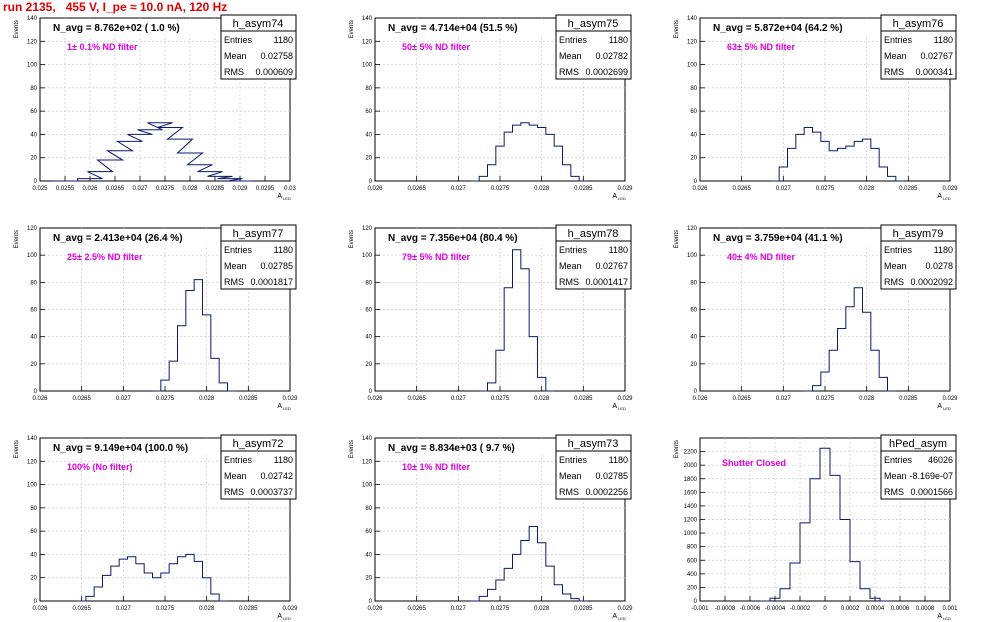 The height and width of the screenshot is (622, 996). I want to click on y-tick-label: 1000, so click(691, 534).